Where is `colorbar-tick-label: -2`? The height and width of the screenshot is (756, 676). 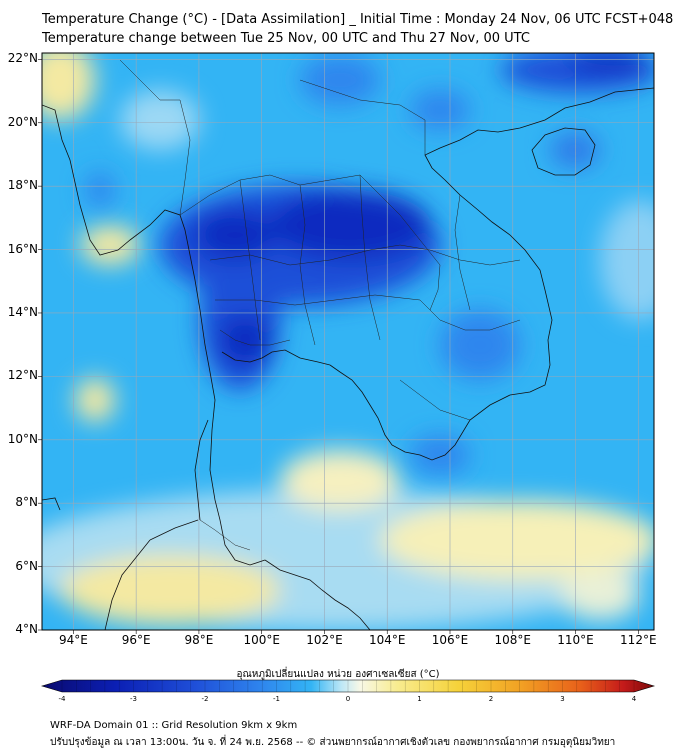
colorbar-tick-label: -2 is located at coordinates (205, 699).